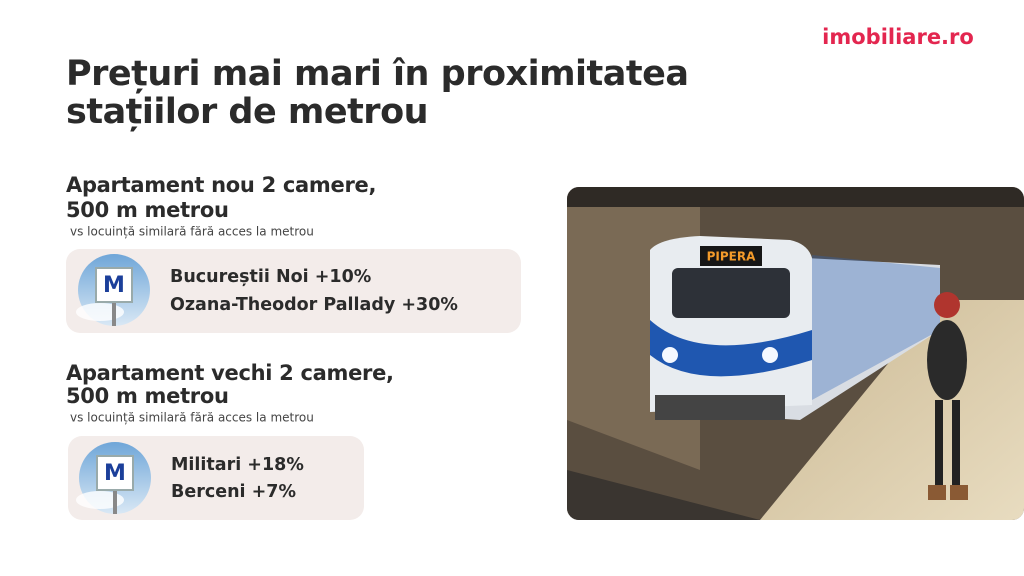 The height and width of the screenshot is (576, 1024). Describe the element at coordinates (270, 277) in the screenshot. I see `item: Bucureștii Noi +10%` at that location.